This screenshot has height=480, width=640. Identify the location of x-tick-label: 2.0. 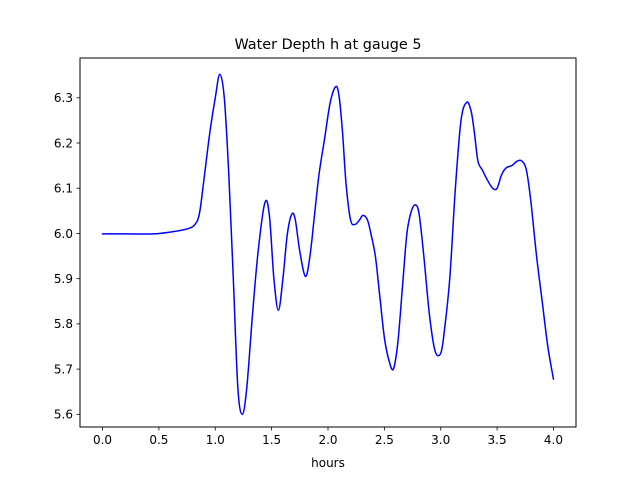
(327, 440).